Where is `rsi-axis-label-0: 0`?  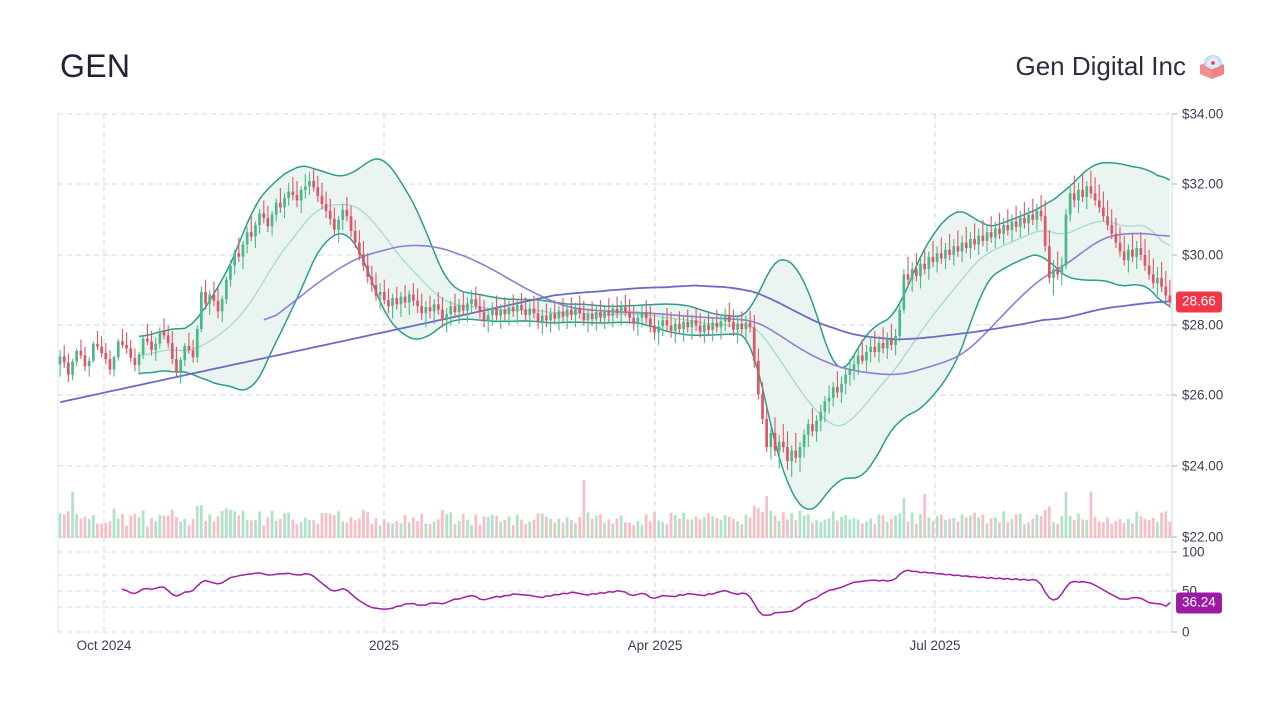
rsi-axis-label-0: 0 is located at coordinates (1186, 632).